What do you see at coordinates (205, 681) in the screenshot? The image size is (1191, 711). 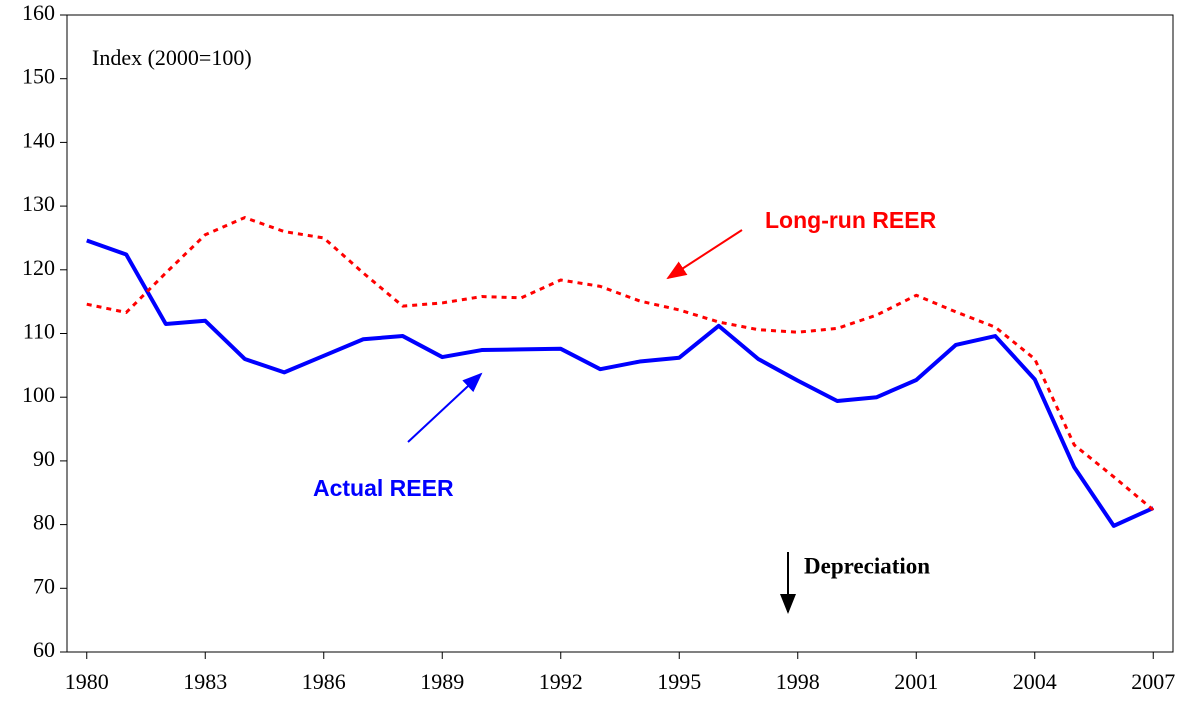 I see `x-tick-label: 1983` at bounding box center [205, 681].